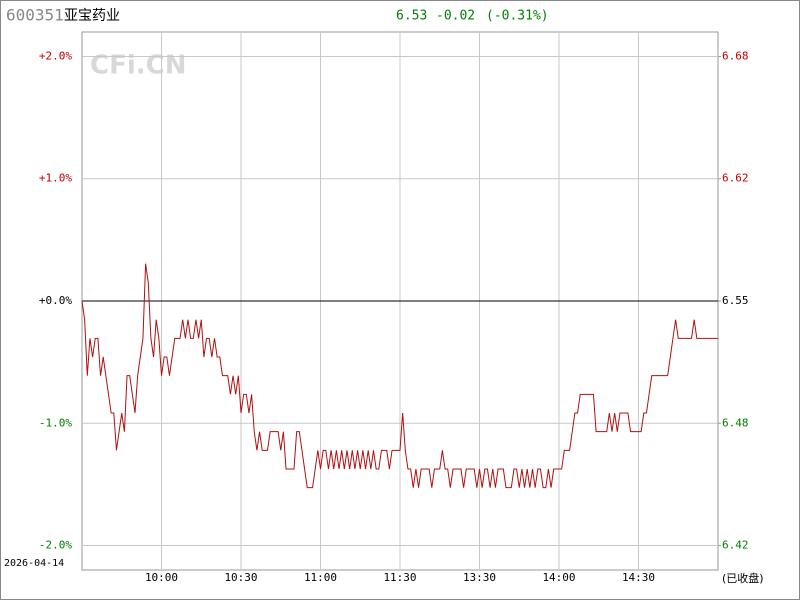 The height and width of the screenshot is (600, 800). I want to click on price-change: -0.02, so click(455, 16).